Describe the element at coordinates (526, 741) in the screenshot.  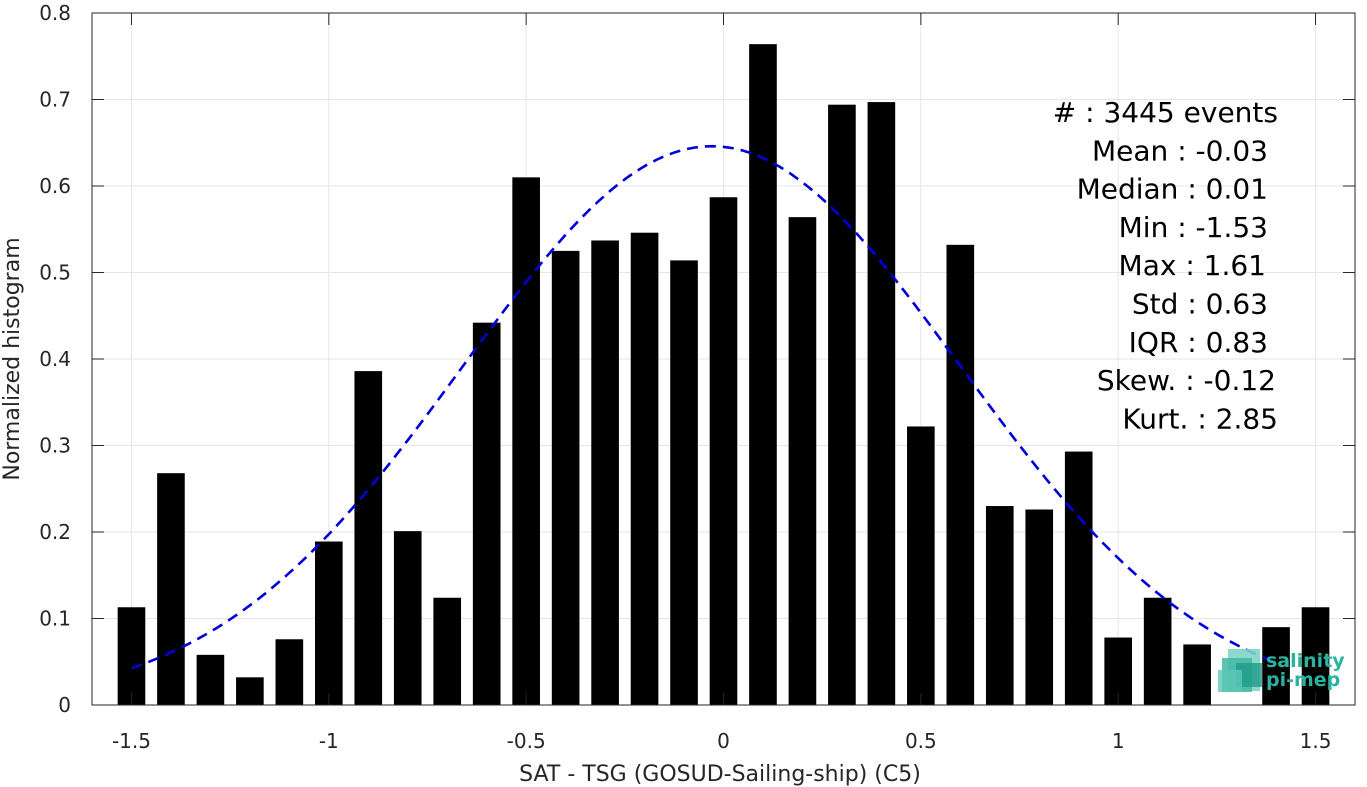
I see `x-tick-label: -0.5` at that location.